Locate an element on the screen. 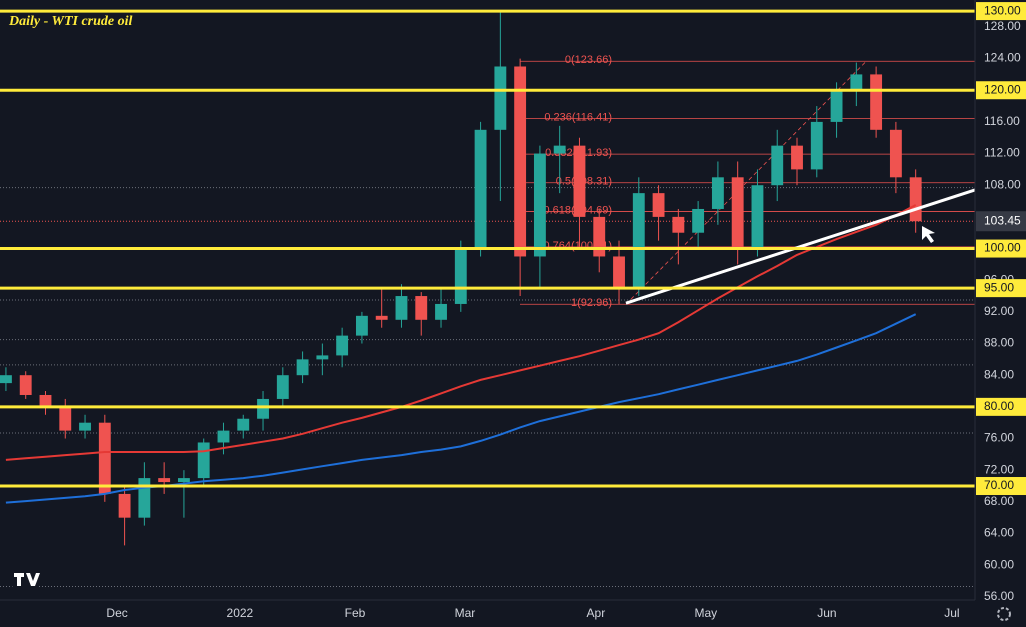 The width and height of the screenshot is (1026, 627). level-label: 70.00 is located at coordinates (999, 485).